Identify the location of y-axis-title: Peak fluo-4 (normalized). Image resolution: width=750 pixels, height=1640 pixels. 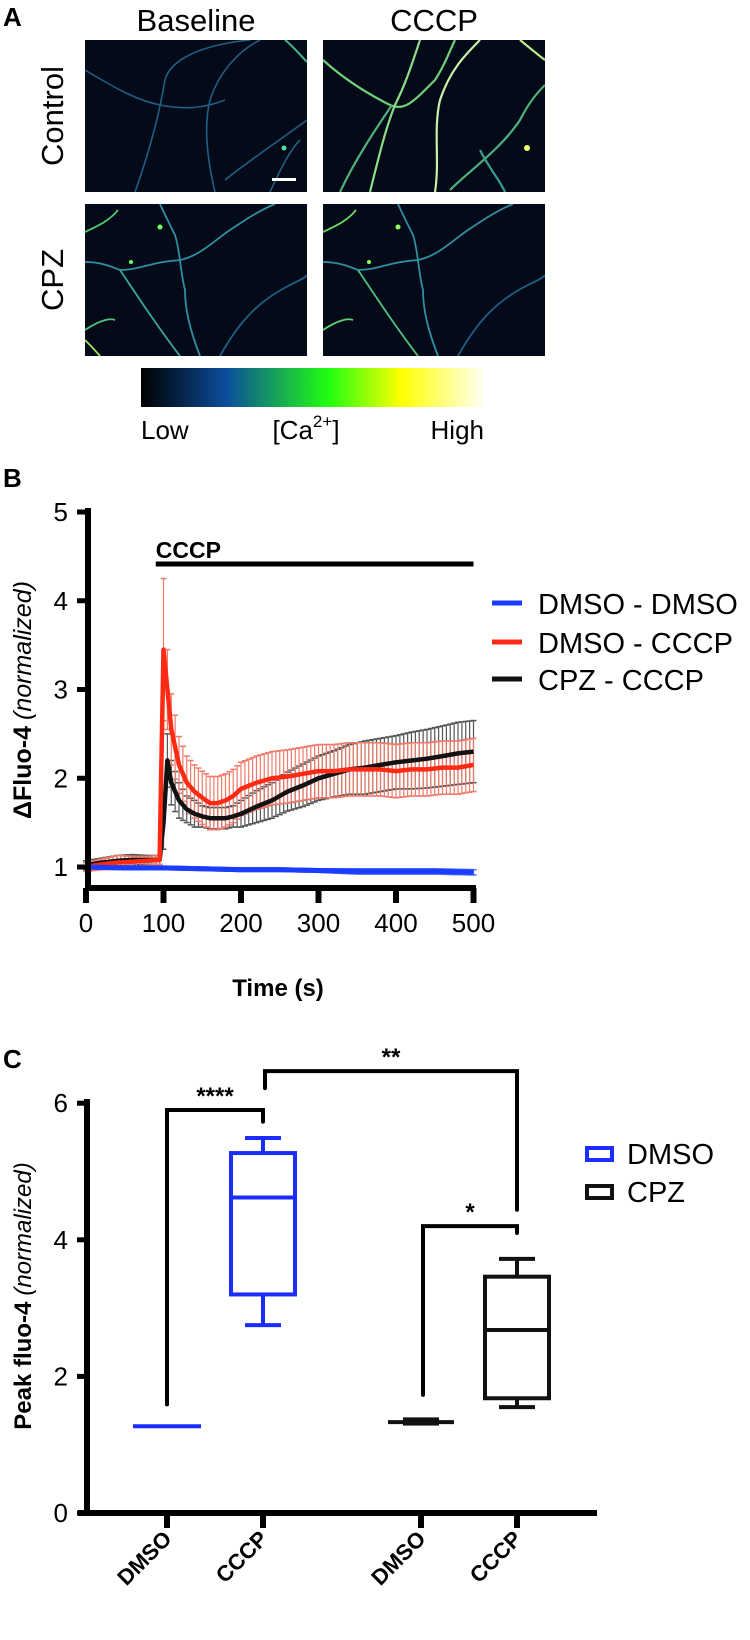
(23, 1295).